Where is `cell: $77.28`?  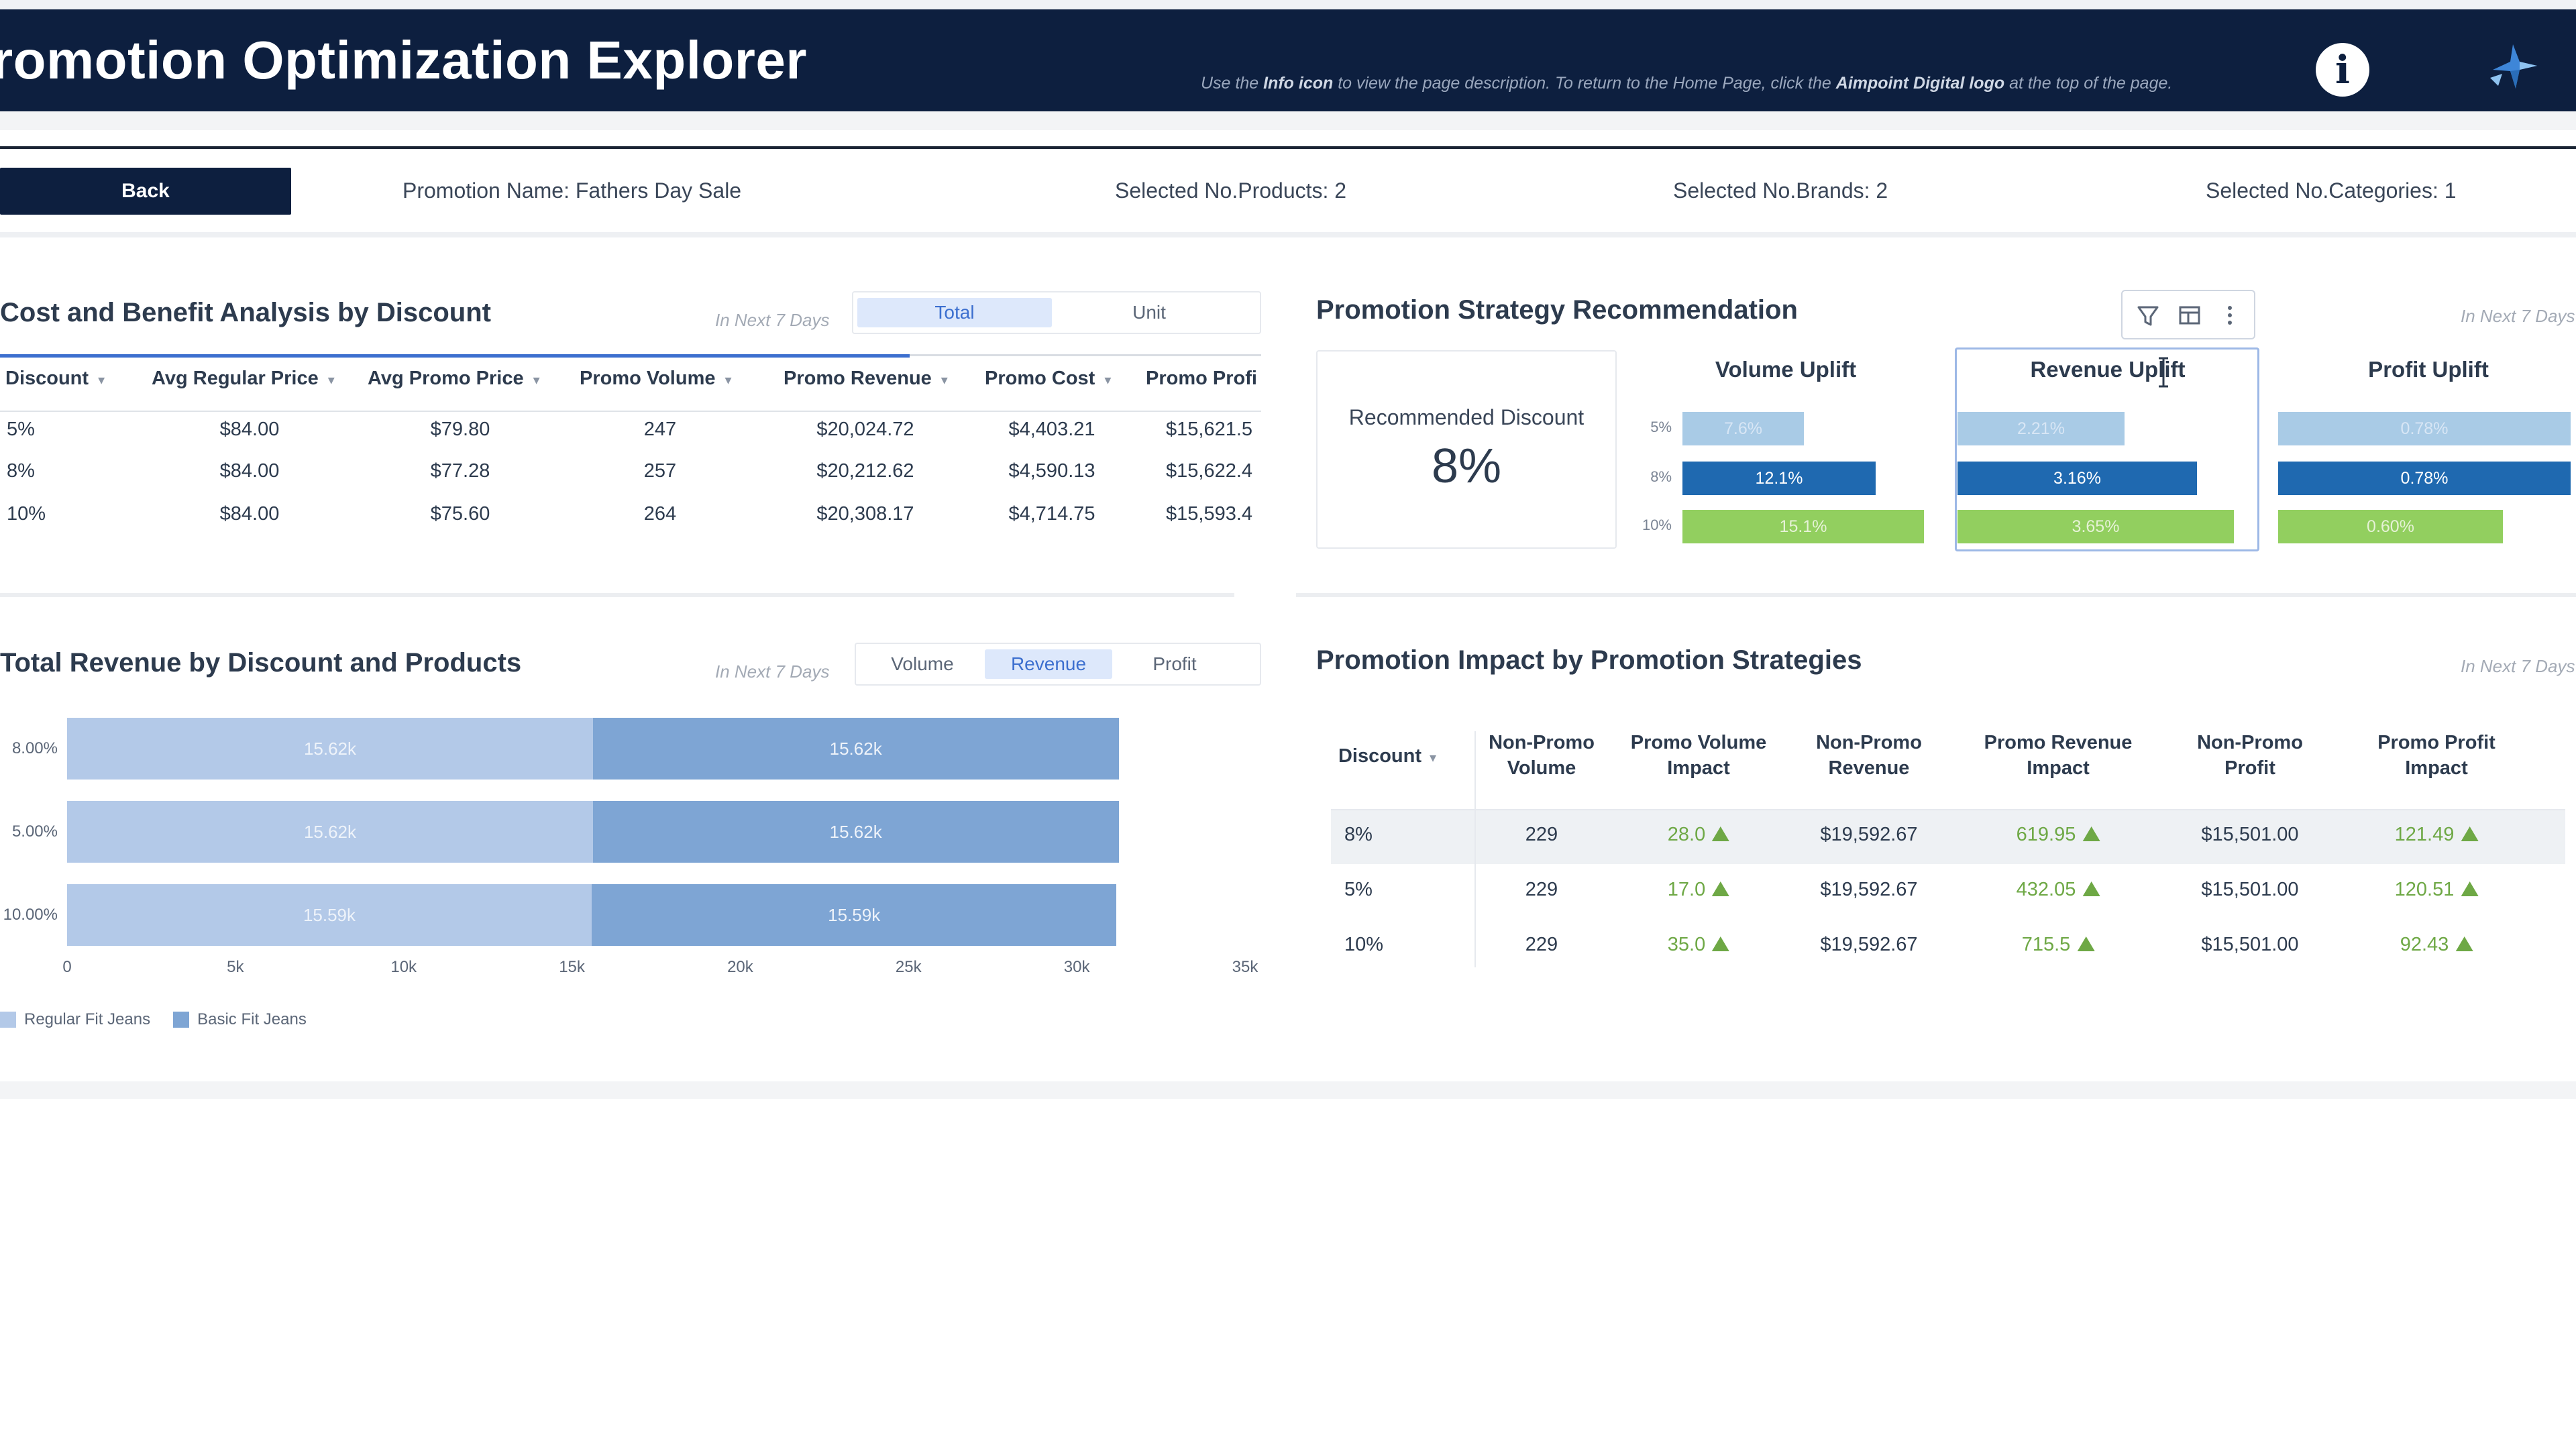
cell: $77.28 is located at coordinates (460, 471).